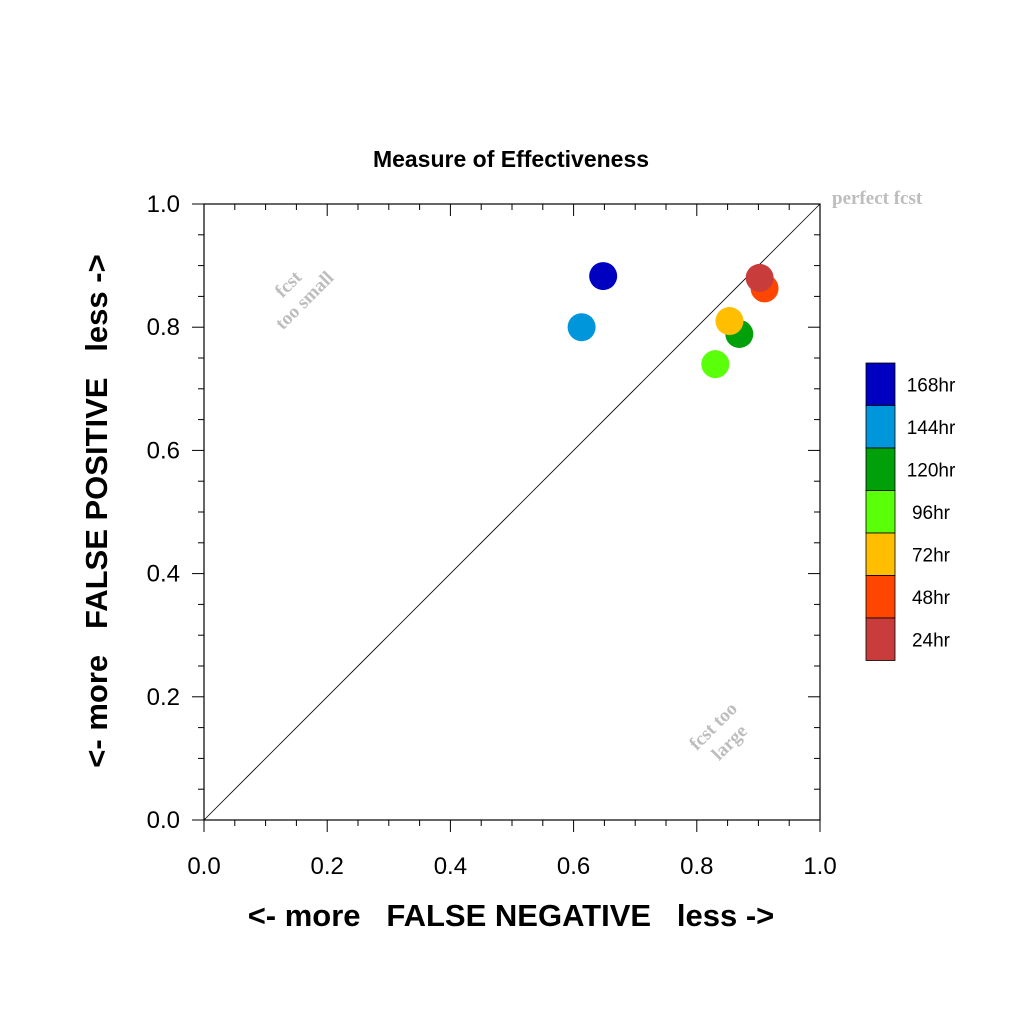  What do you see at coordinates (573, 866) in the screenshot?
I see `x-tick-label: 0.6` at bounding box center [573, 866].